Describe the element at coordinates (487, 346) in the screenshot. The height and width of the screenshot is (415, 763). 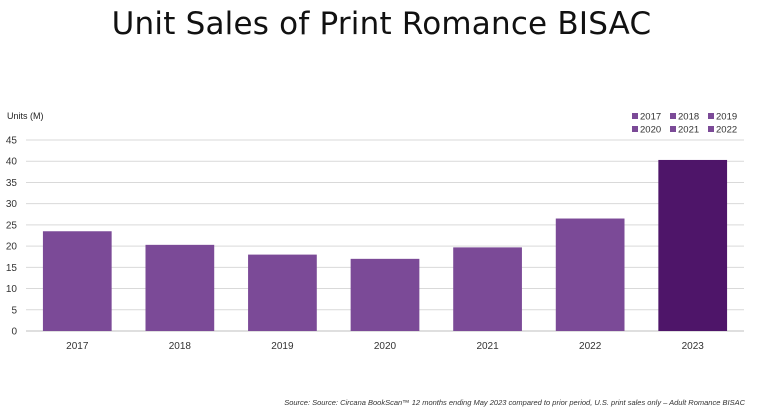
I see `x-tick-label: 2021` at that location.